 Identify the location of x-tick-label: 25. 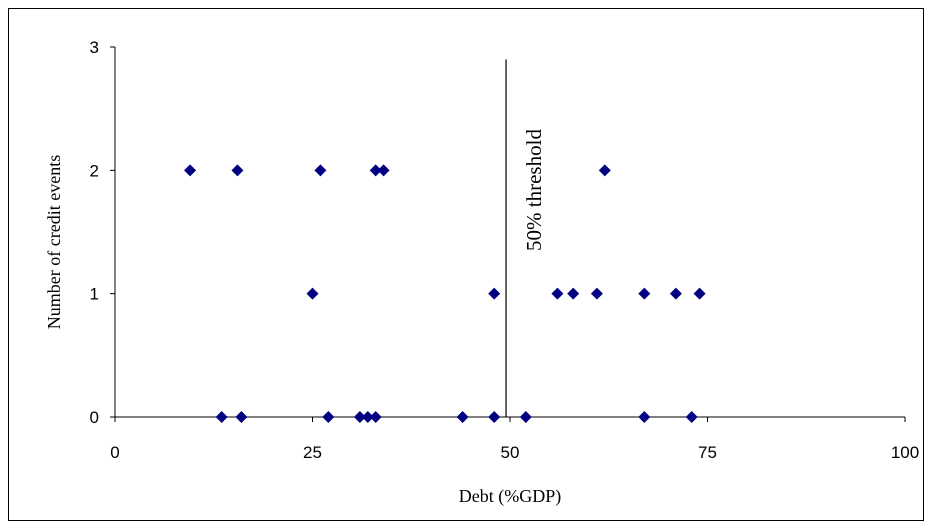
(312, 452).